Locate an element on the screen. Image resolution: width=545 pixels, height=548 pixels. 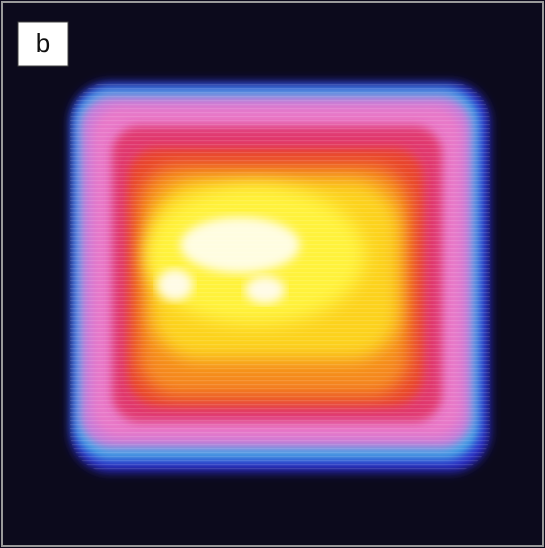
panel-label: b is located at coordinates (43, 44).